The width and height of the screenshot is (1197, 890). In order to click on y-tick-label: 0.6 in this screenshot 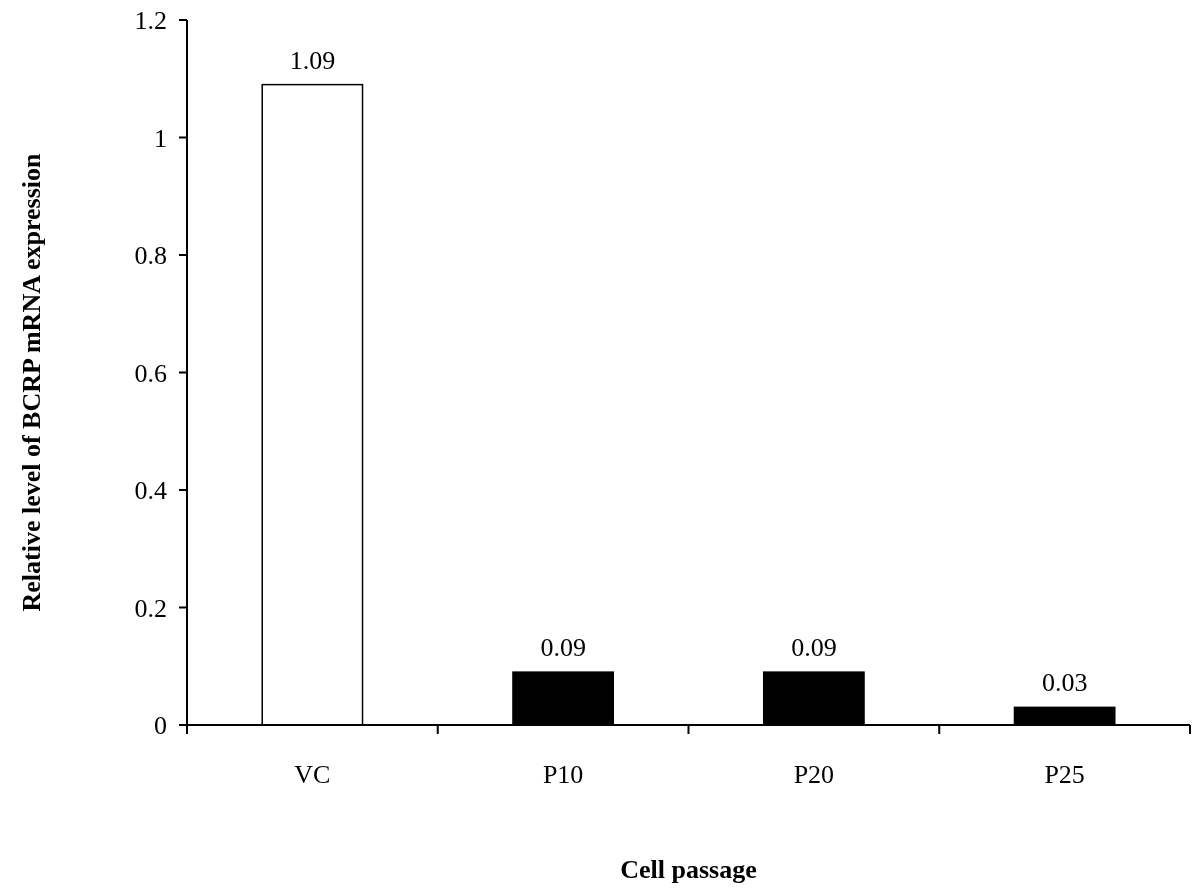, I will do `click(150, 373)`.